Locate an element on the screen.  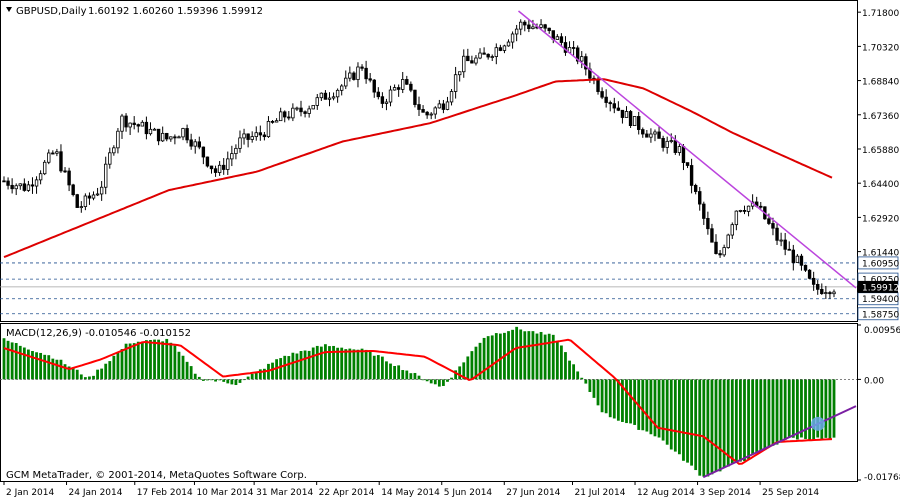
date-tick-label: 2 Jan 2014 is located at coordinates (30, 493).